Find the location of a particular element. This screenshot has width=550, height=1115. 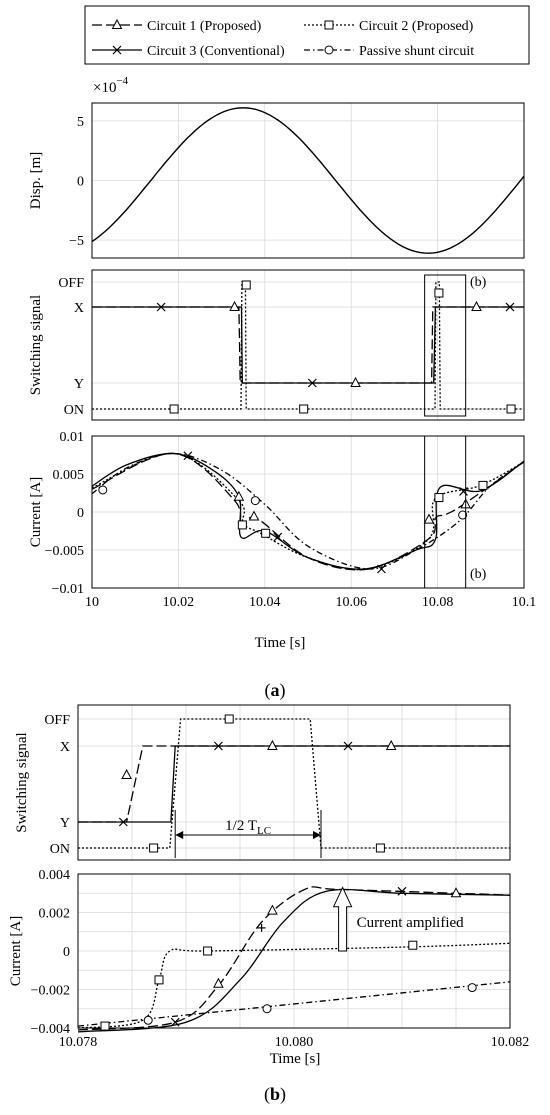

y-tick-label: 0.01 is located at coordinates (72, 437).